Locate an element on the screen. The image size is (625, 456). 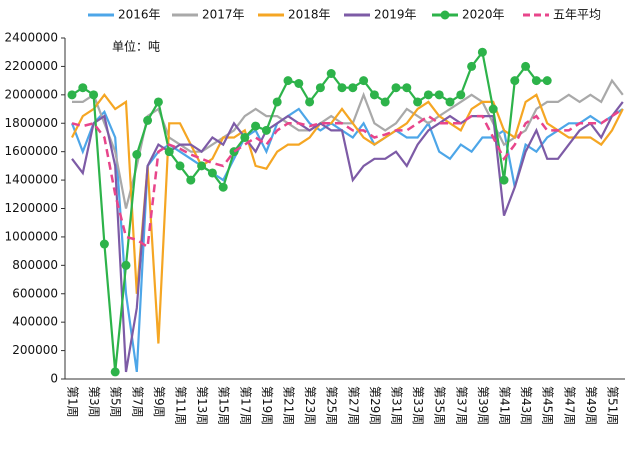
y-tick-label: 1200000 is located at coordinates (31, 208).